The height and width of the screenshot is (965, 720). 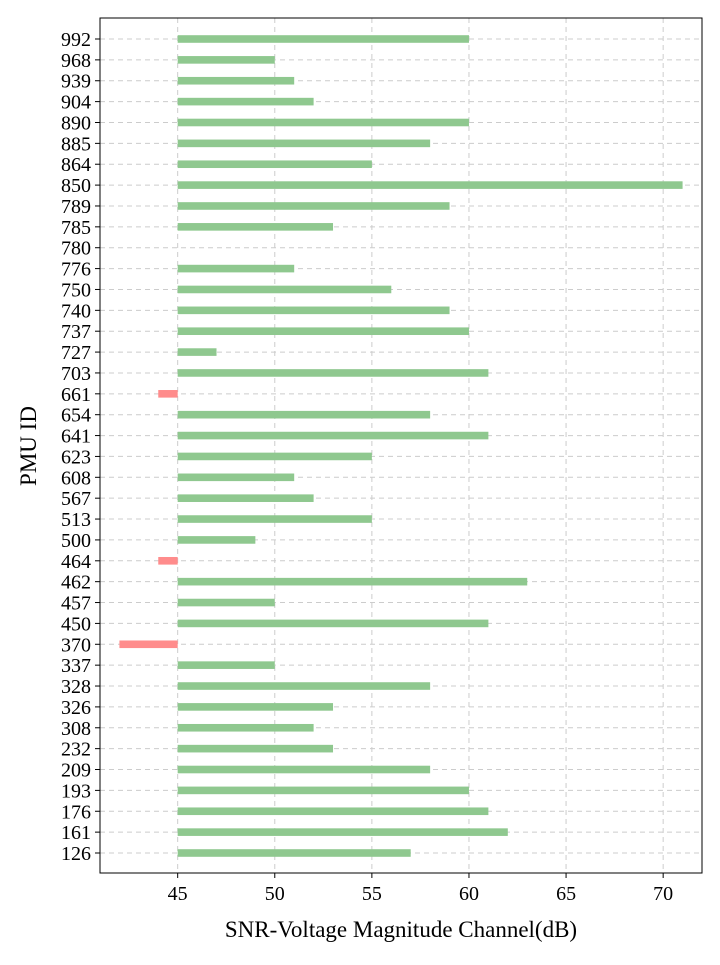 What do you see at coordinates (76, 541) in the screenshot?
I see `y-tick-label: 500` at bounding box center [76, 541].